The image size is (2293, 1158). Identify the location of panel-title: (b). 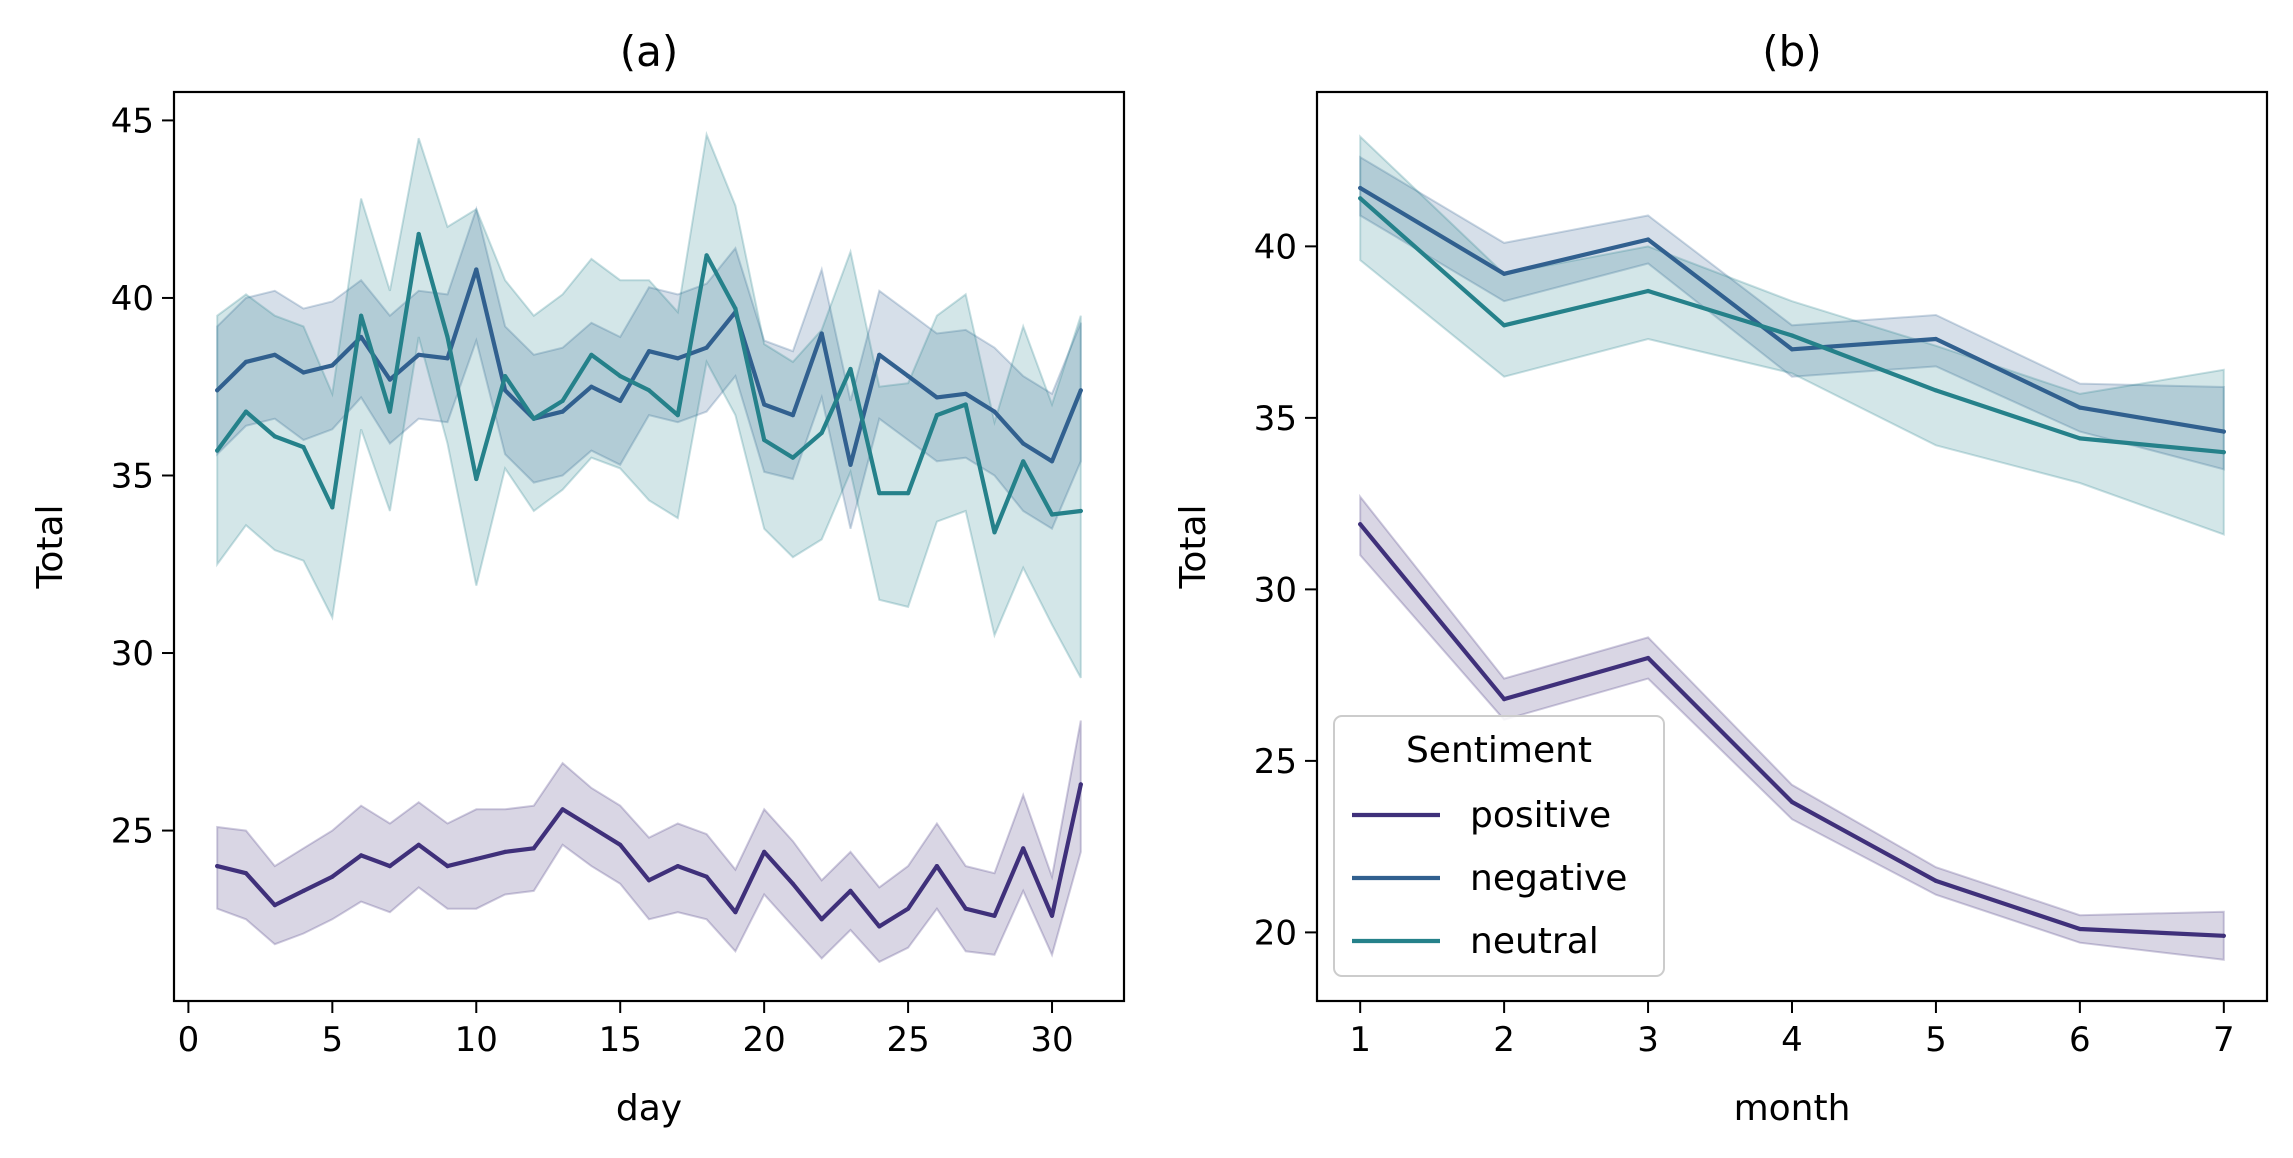
(1791, 51).